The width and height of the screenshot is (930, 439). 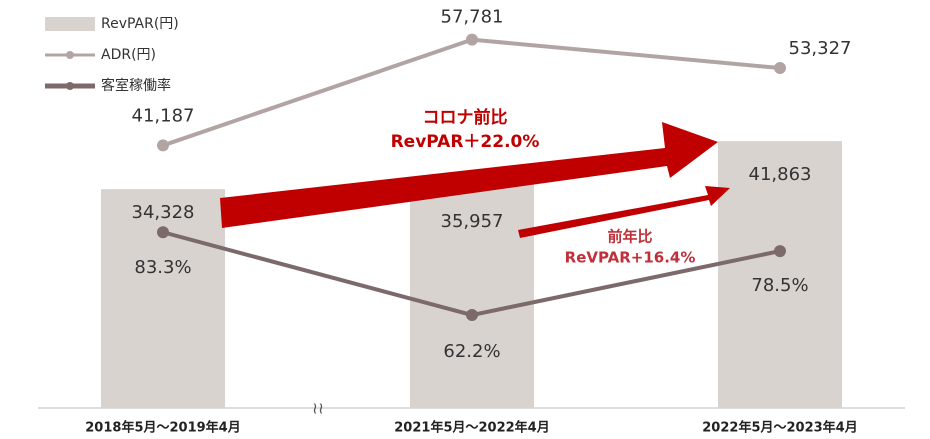 What do you see at coordinates (624, 212) in the screenshot?
I see `arrow-small` at bounding box center [624, 212].